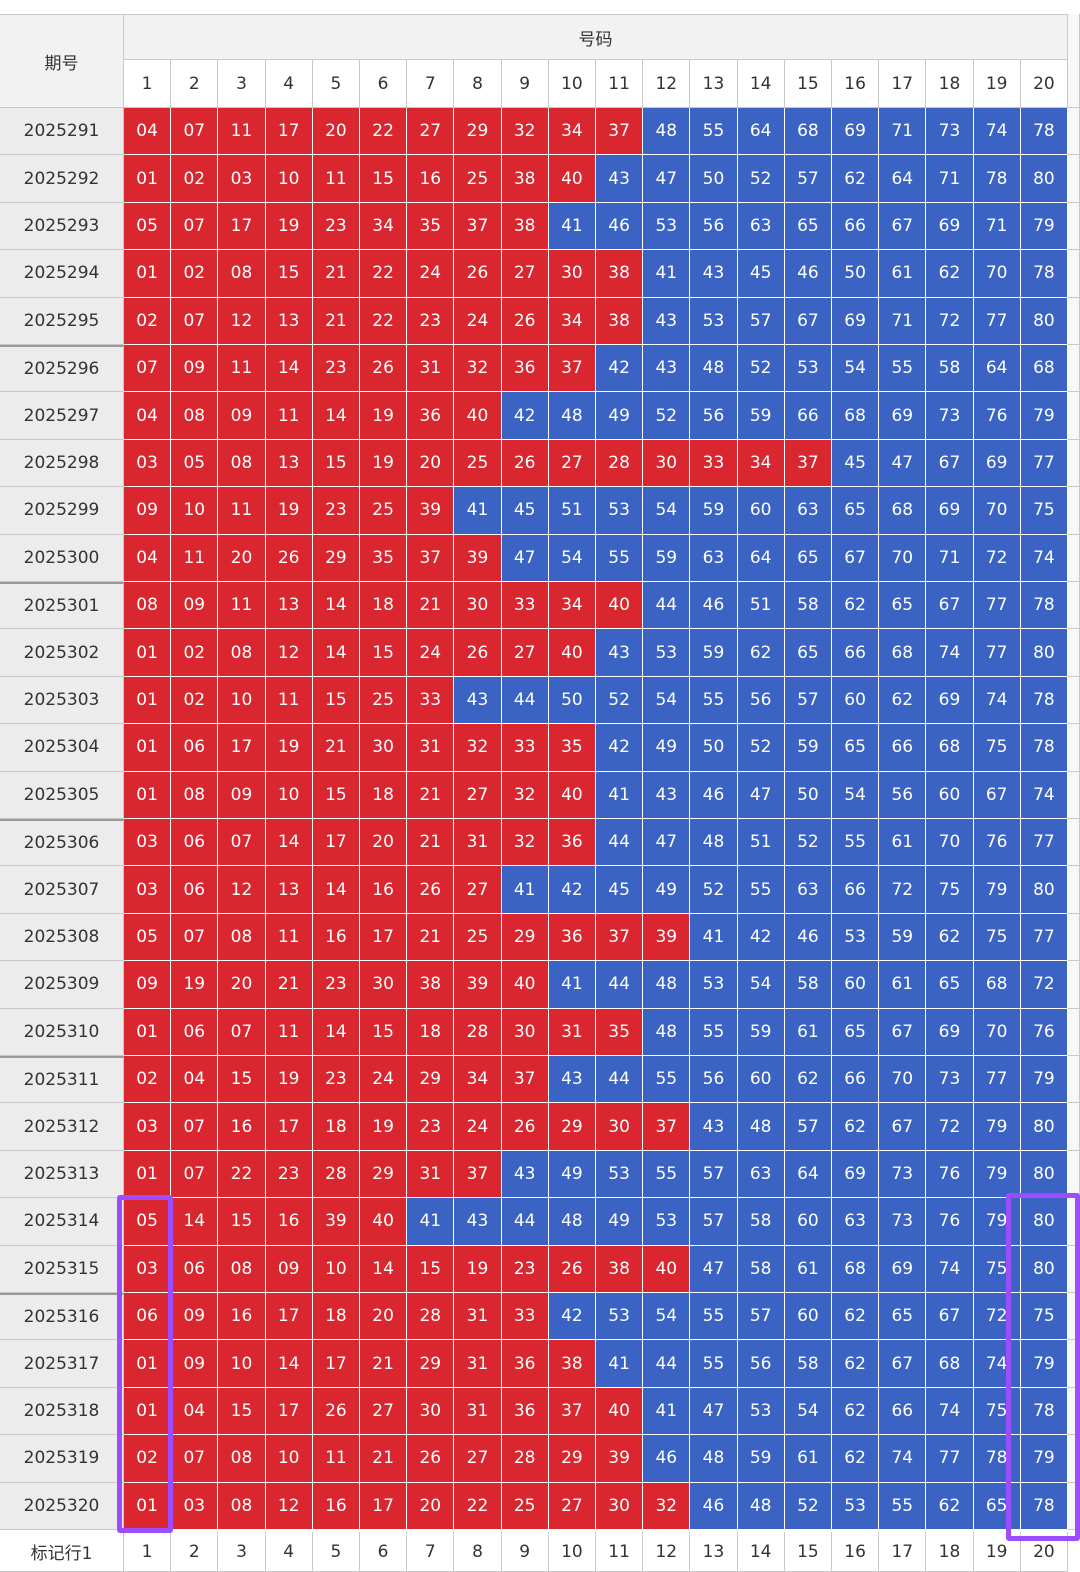  I want to click on number-cell: 58, so click(761, 1222).